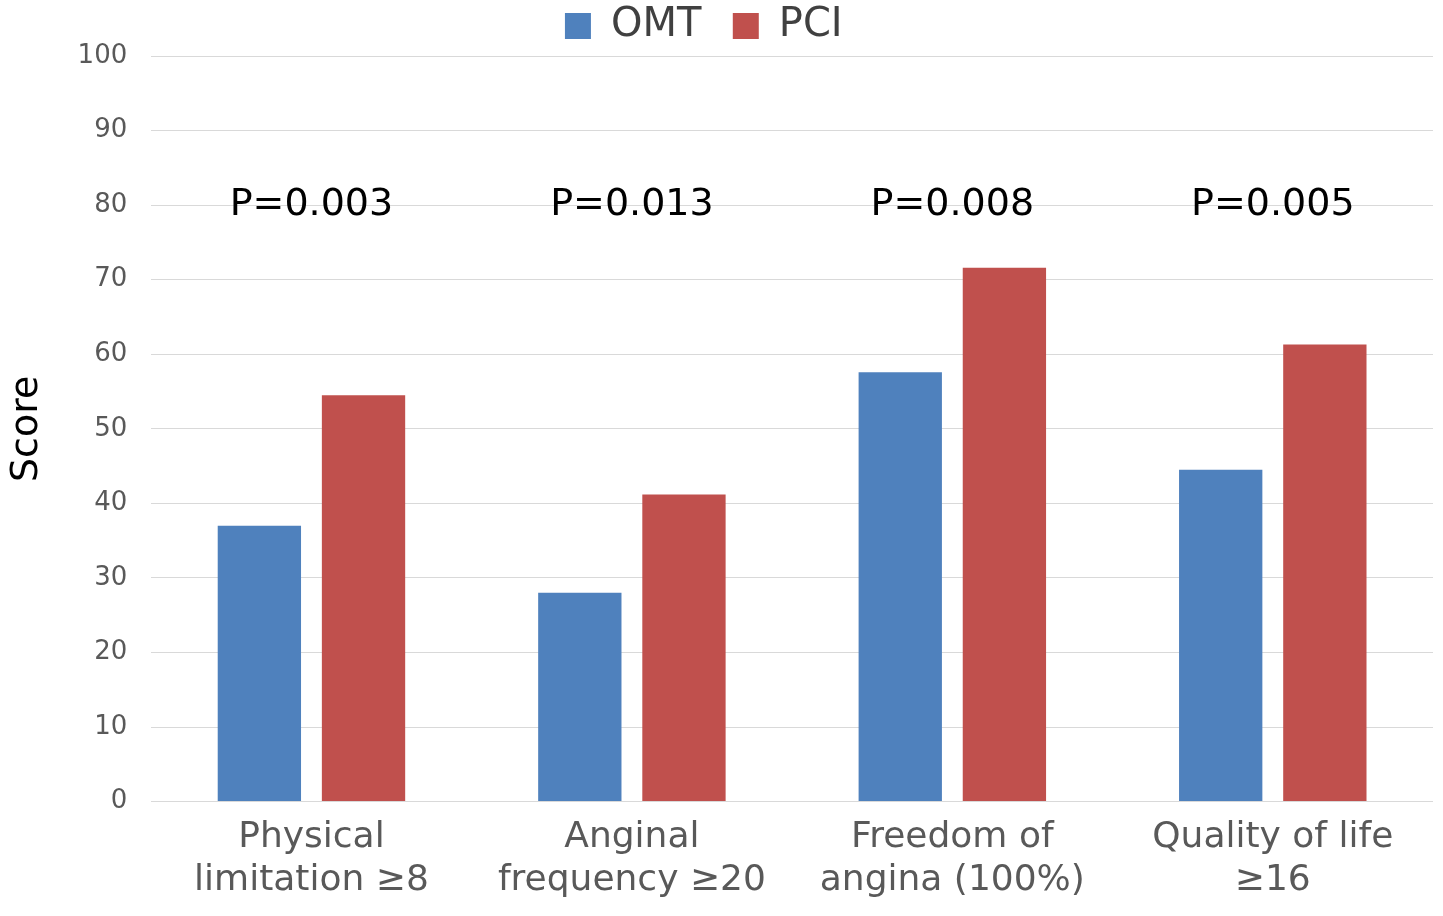  Describe the element at coordinates (111, 426) in the screenshot. I see `y-tick-label: 50` at that location.